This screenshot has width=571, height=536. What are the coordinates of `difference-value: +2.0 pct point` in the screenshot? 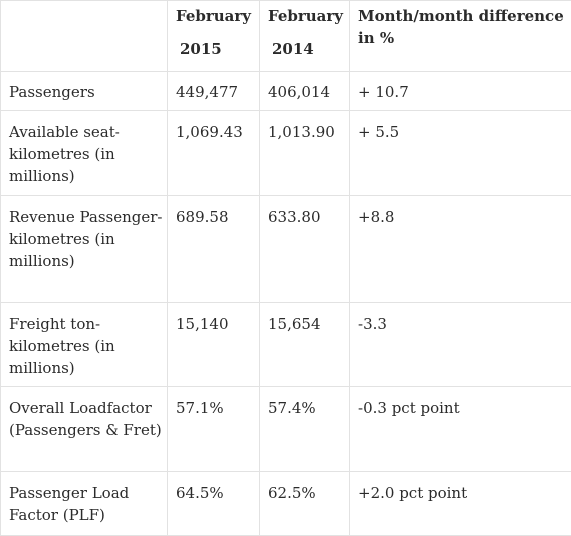 It's located at (460, 504).